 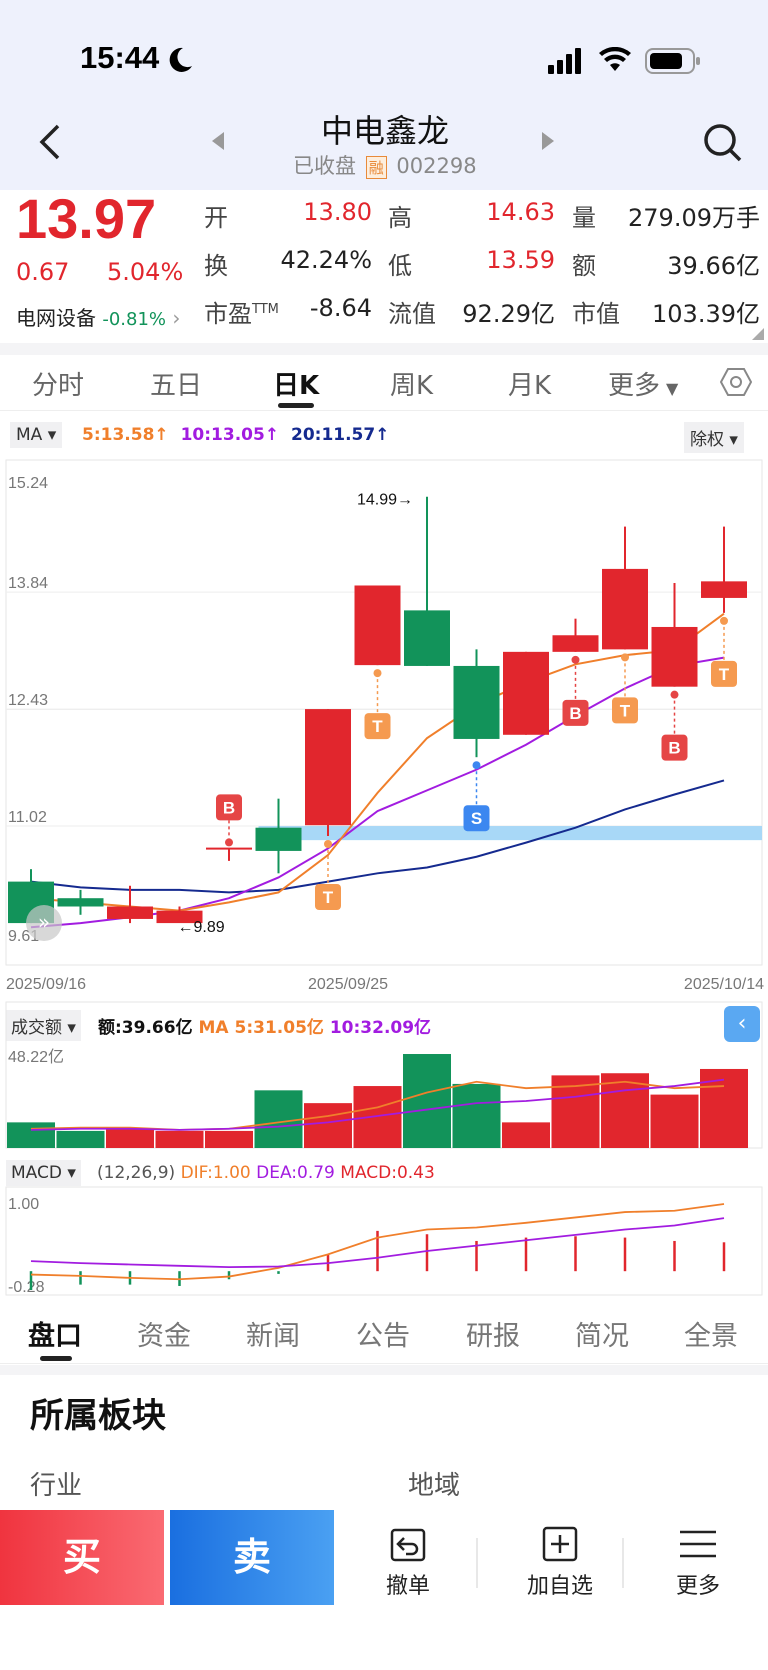 I want to click on detail-active-indicator, so click(x=56, y=1358).